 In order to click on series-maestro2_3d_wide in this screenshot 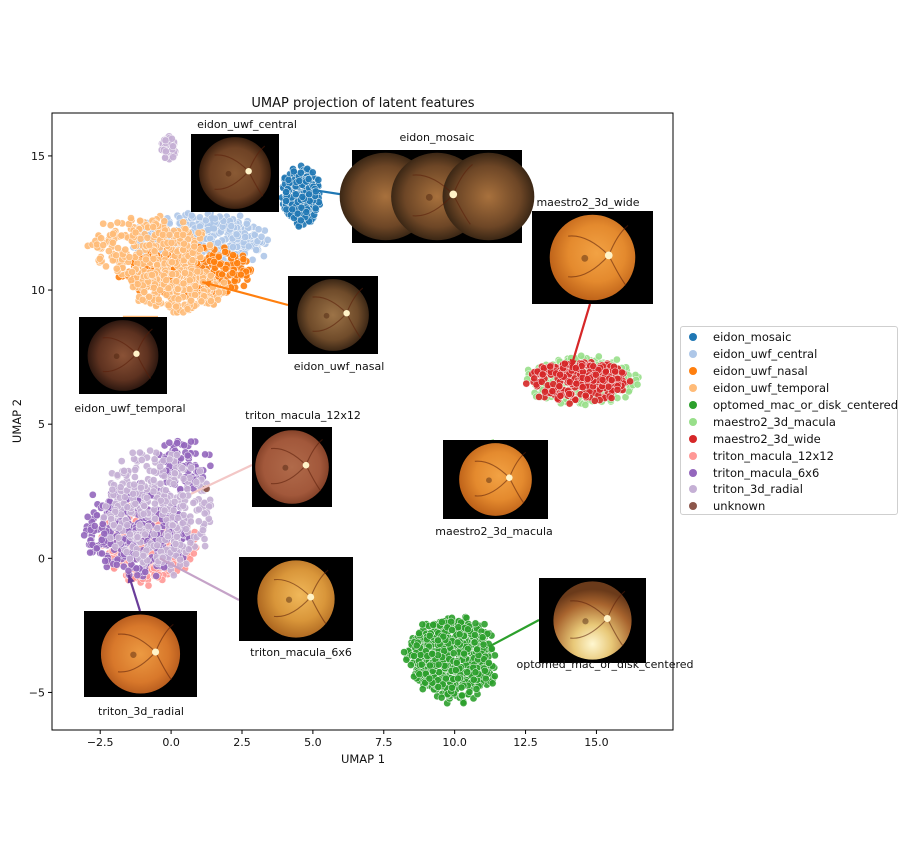, I will do `click(578, 383)`.